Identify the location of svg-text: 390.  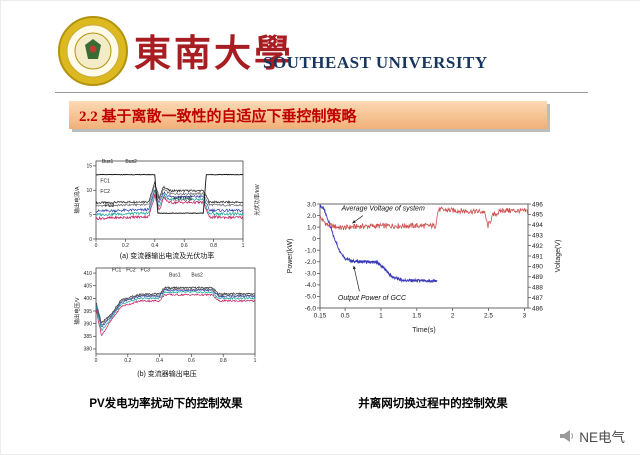
(88, 324).